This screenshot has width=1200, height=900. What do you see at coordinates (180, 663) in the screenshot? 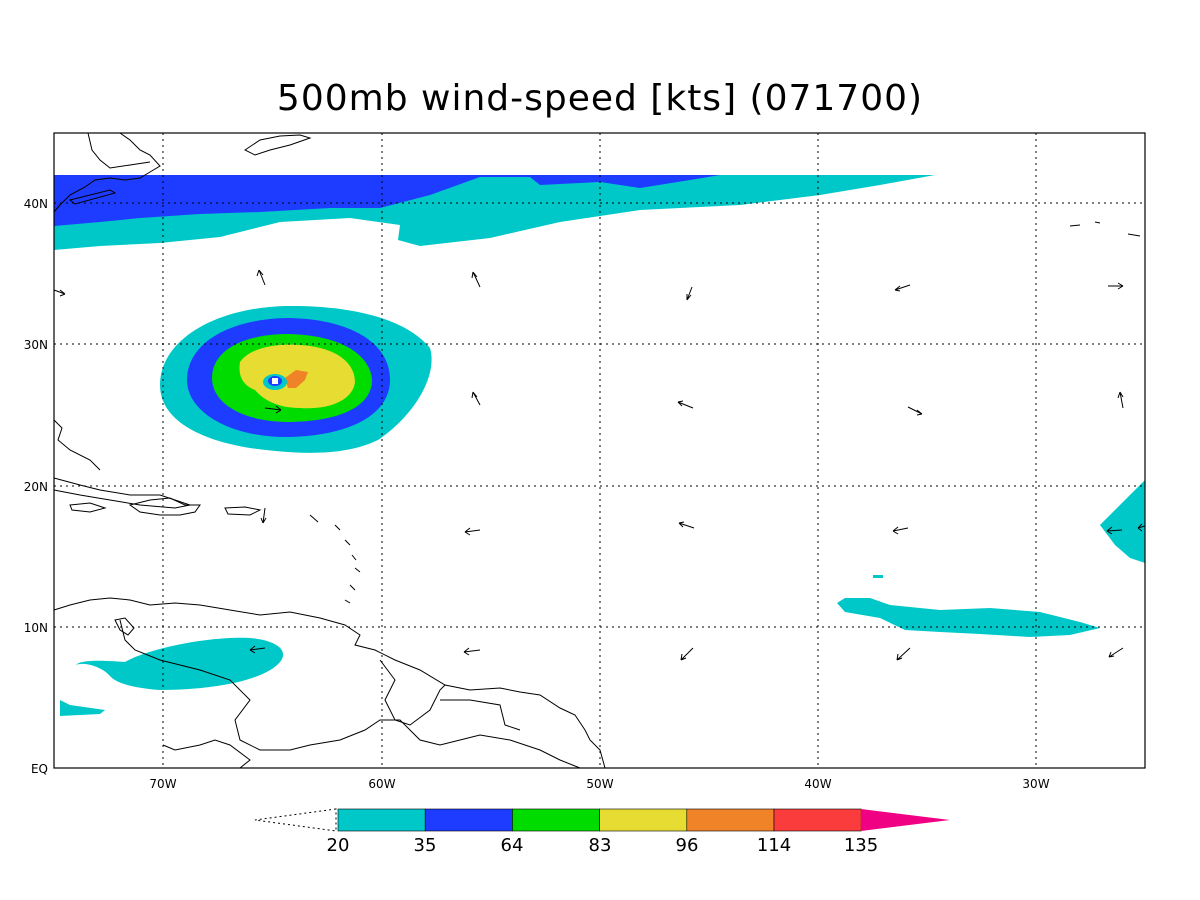
I see `caribbean-cyan-region` at bounding box center [180, 663].